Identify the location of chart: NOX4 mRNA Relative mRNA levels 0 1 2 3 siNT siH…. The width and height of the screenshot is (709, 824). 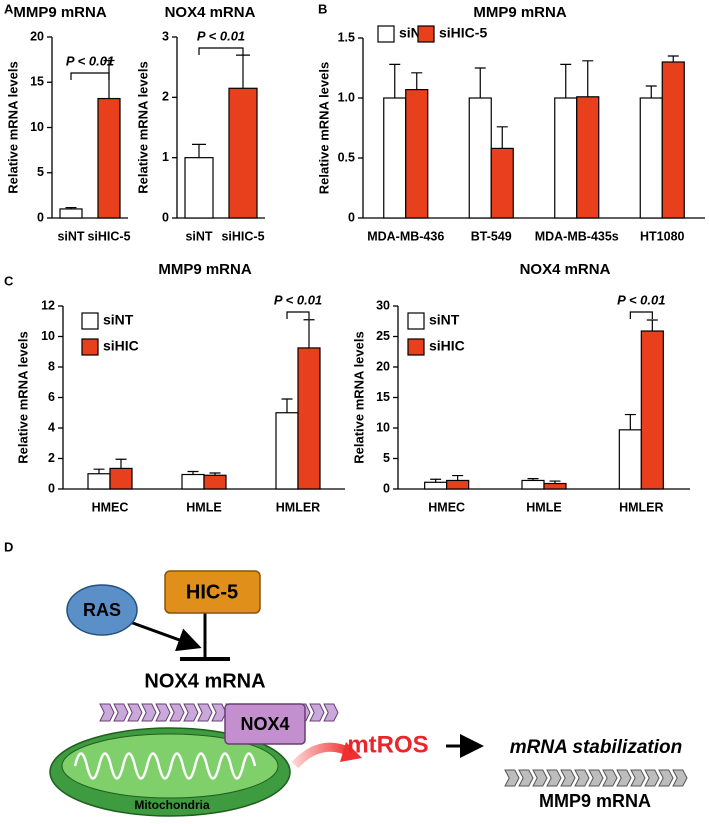
(200, 123).